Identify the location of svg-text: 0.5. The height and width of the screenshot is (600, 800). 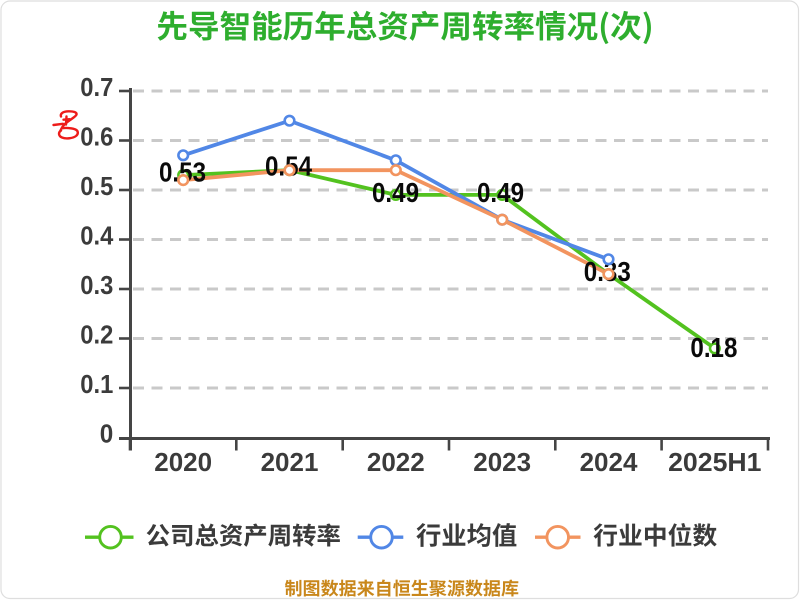
(96, 186).